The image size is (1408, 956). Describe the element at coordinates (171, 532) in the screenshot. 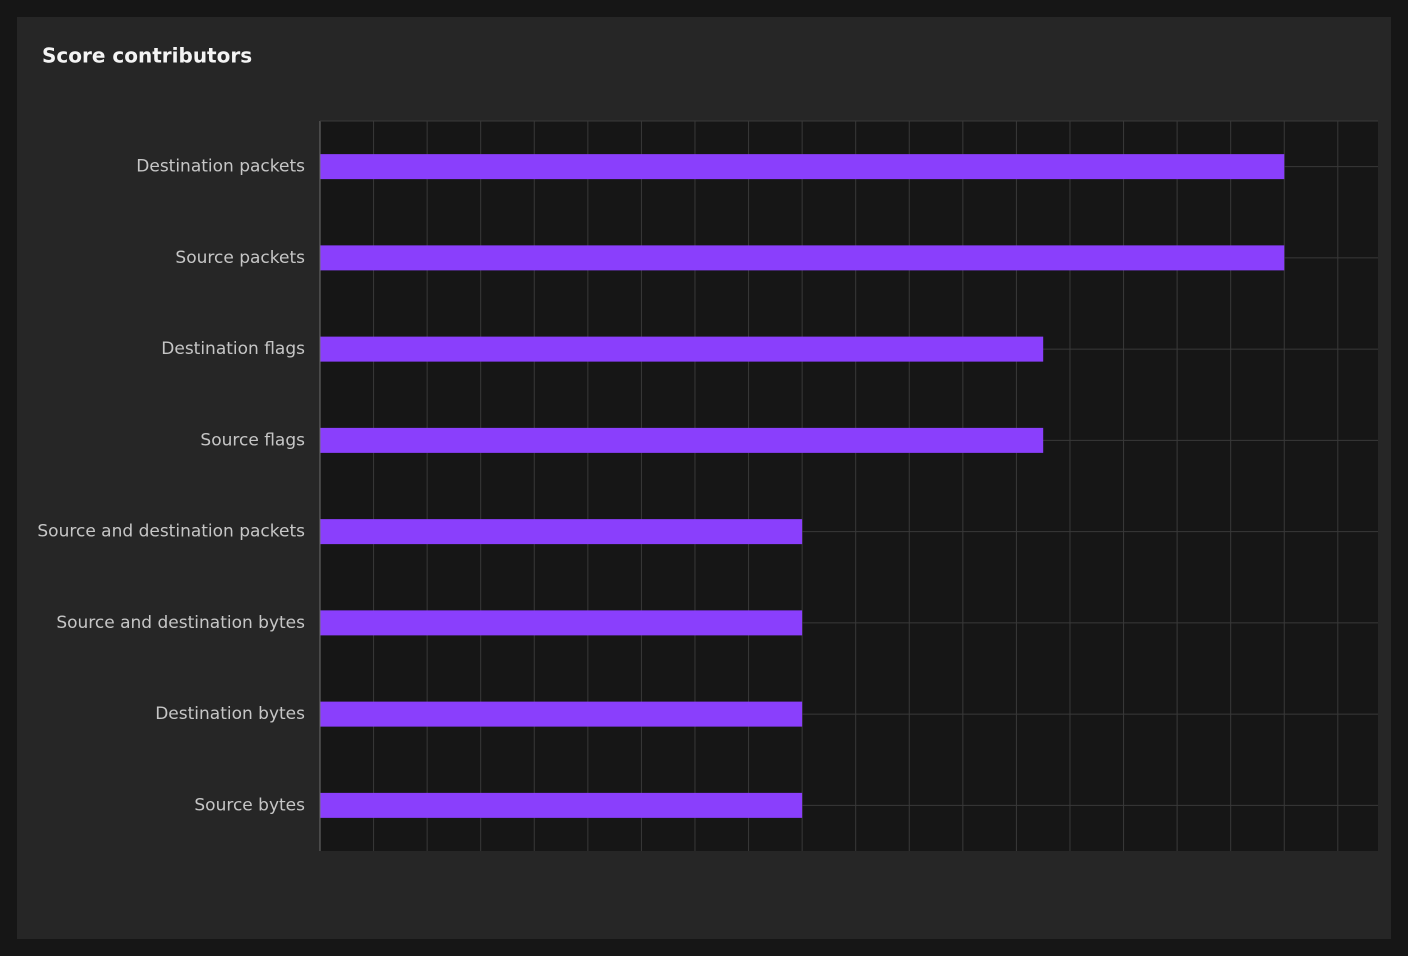

I see `y-tick-label: Source and destination packets` at that location.